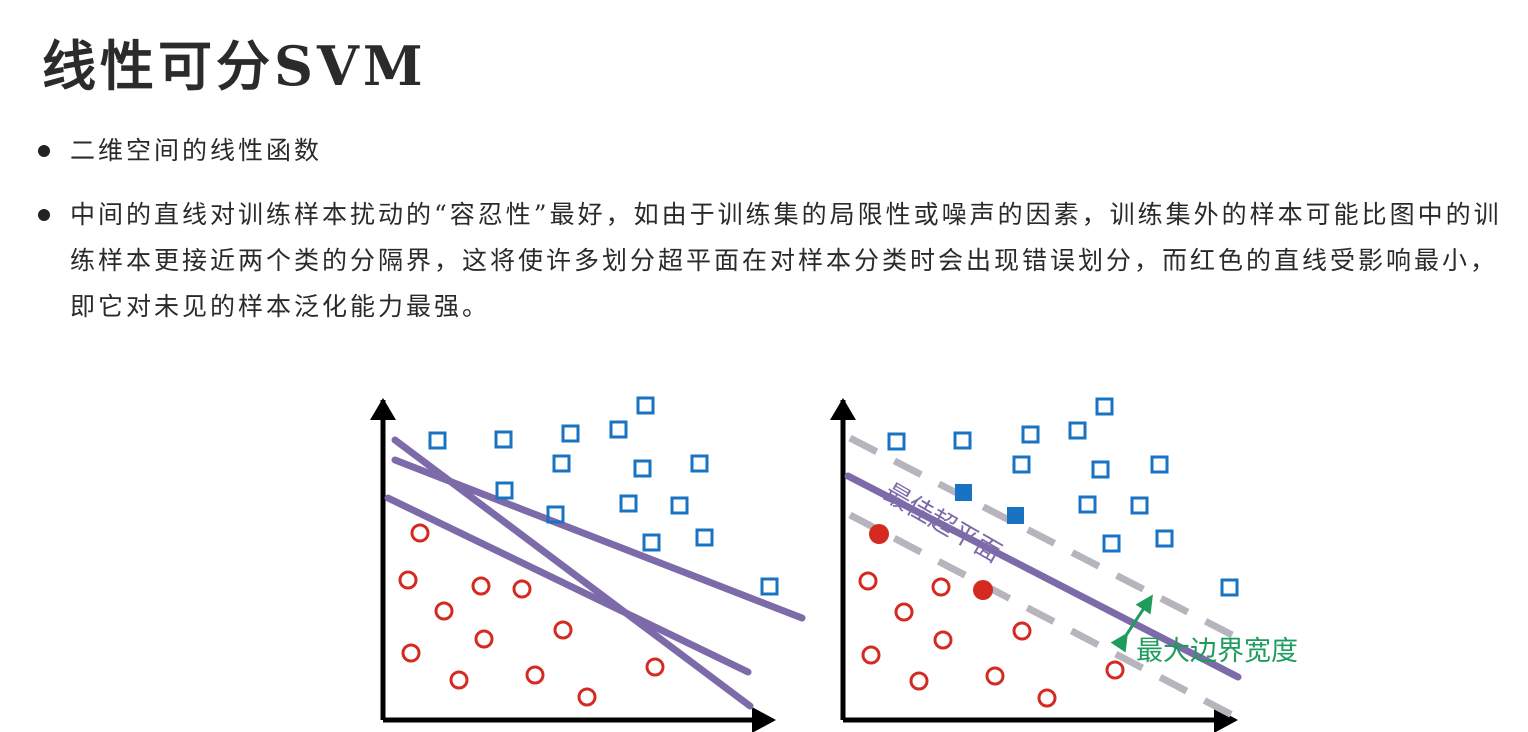  I want to click on best-hyperplane-line, so click(1043, 576).